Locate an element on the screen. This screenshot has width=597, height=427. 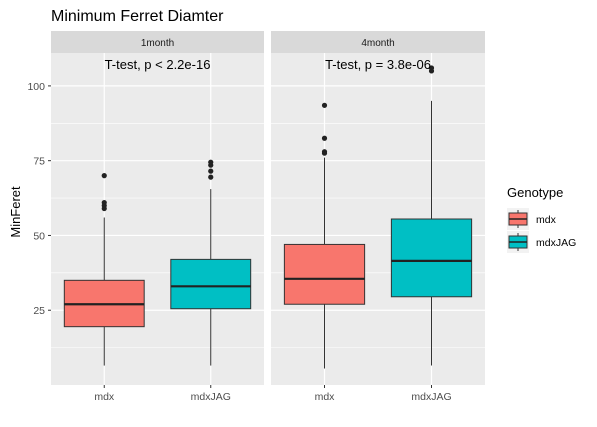
panel-strip-label: 4month is located at coordinates (377, 43).